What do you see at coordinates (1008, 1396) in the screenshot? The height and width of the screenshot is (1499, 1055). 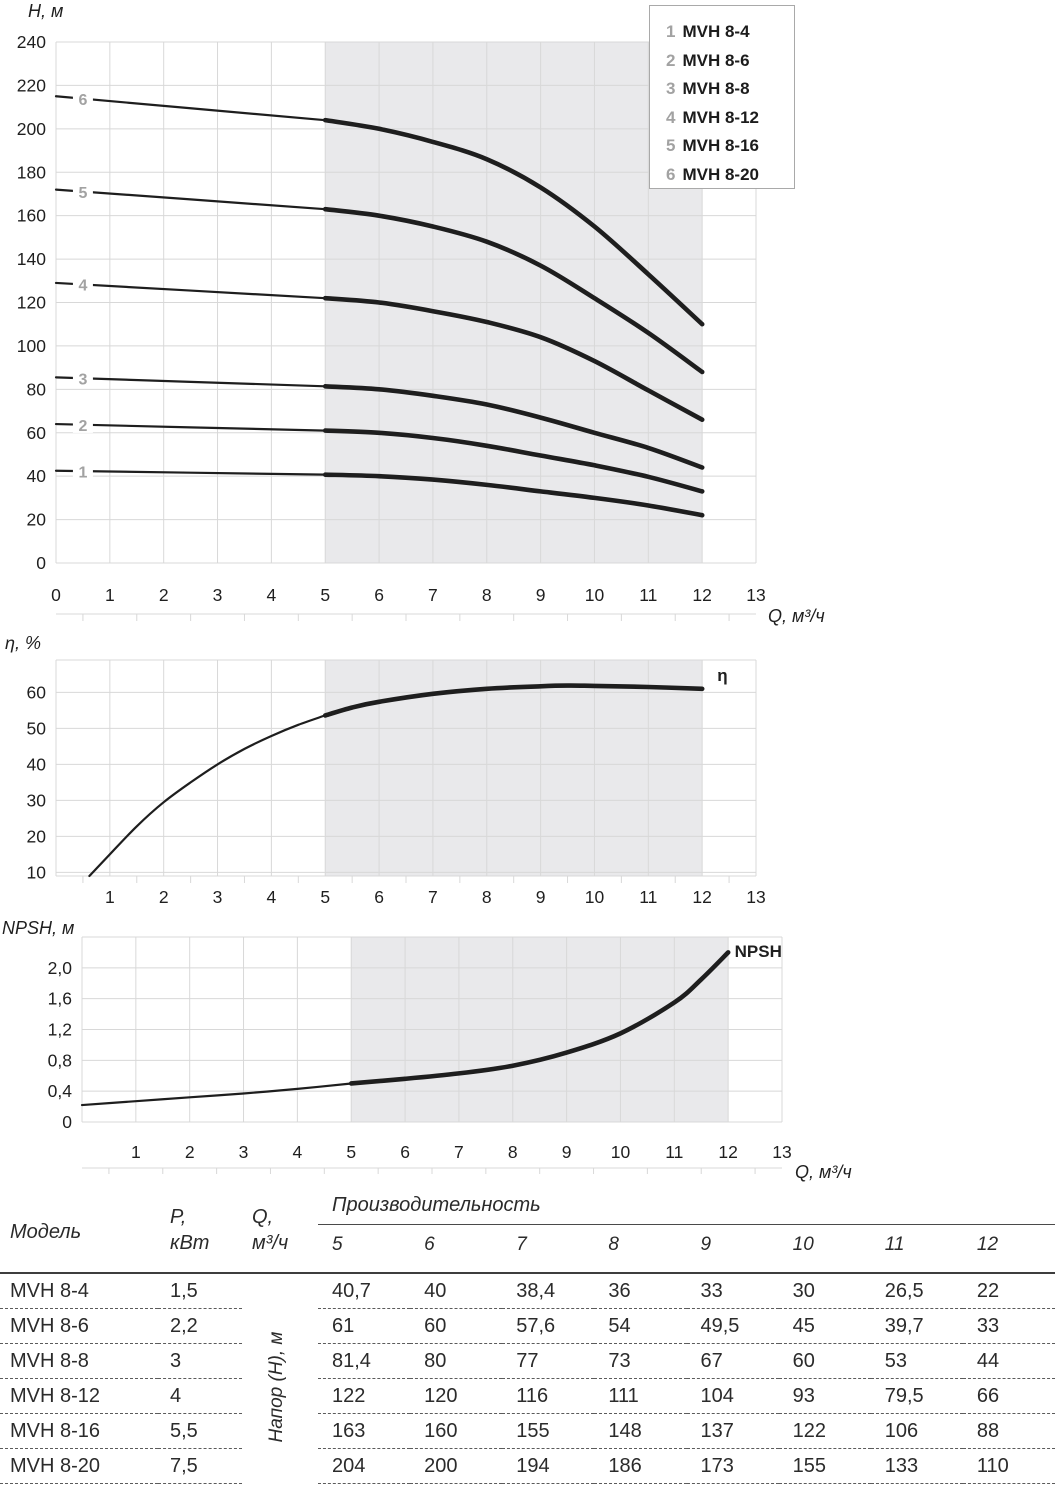 I see `head-value-cell: 66` at bounding box center [1008, 1396].